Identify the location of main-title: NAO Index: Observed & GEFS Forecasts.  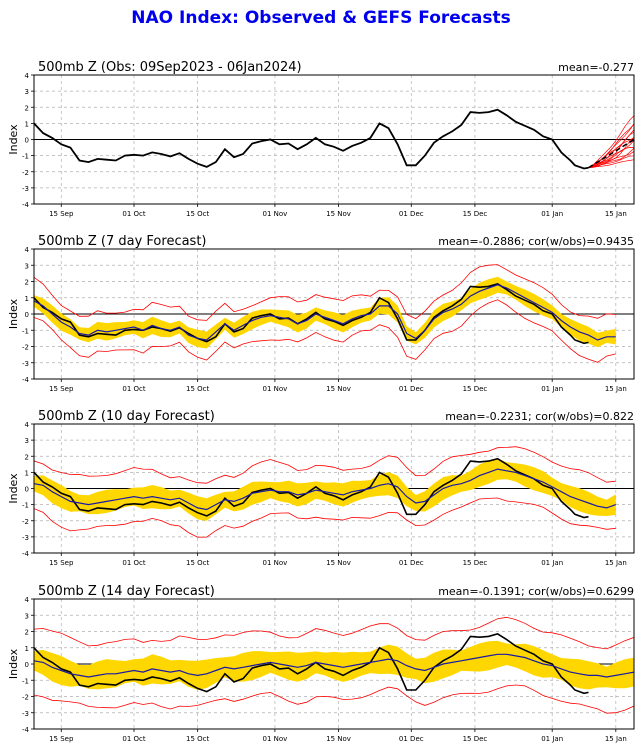
(321, 18).